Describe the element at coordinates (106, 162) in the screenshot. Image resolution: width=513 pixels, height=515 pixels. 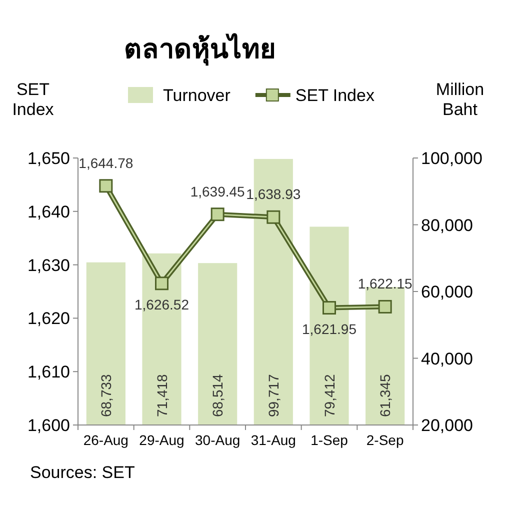
I see `data-label: 1,644.78` at that location.